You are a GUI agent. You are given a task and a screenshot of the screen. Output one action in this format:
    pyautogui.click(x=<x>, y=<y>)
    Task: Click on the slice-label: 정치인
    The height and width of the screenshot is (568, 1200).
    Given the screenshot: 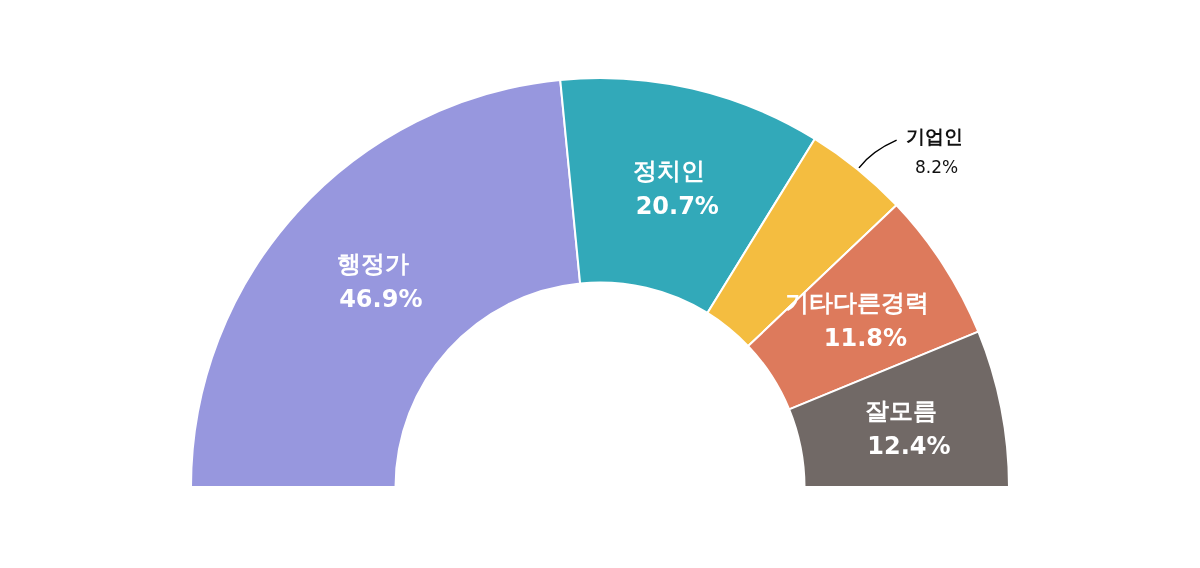 What is the action you would take?
    pyautogui.click(x=669, y=171)
    